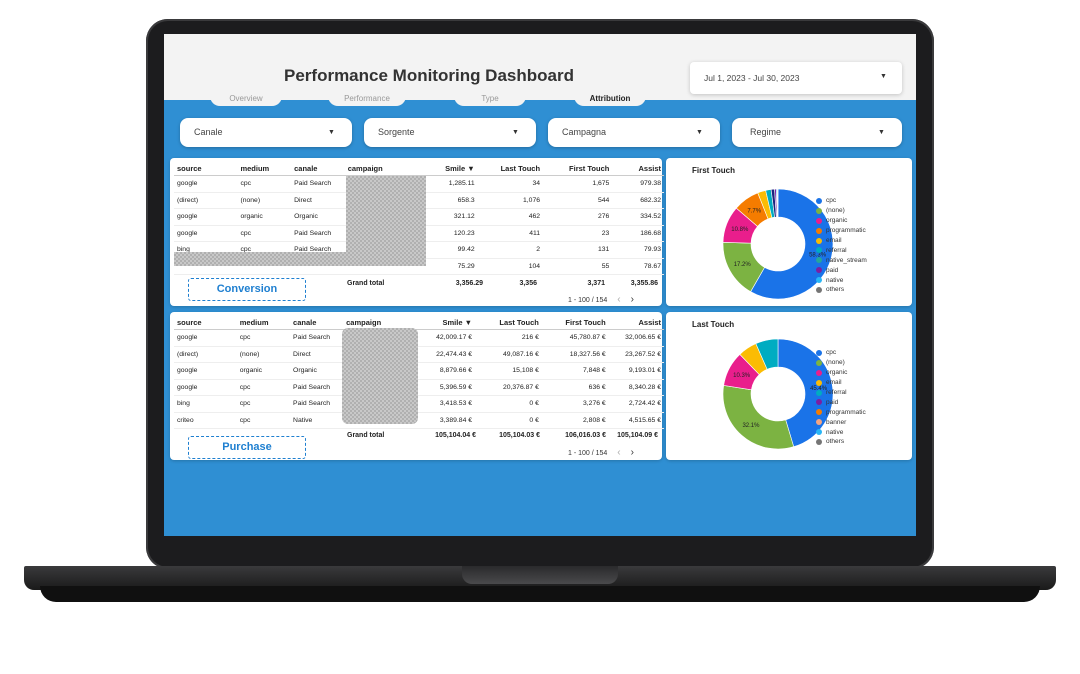  I want to click on tab-attribution: Attribution, so click(610, 99).